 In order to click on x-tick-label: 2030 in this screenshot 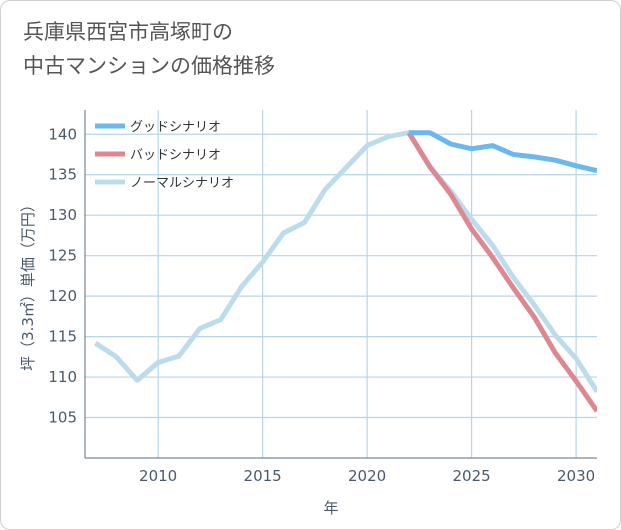, I will do `click(576, 476)`.